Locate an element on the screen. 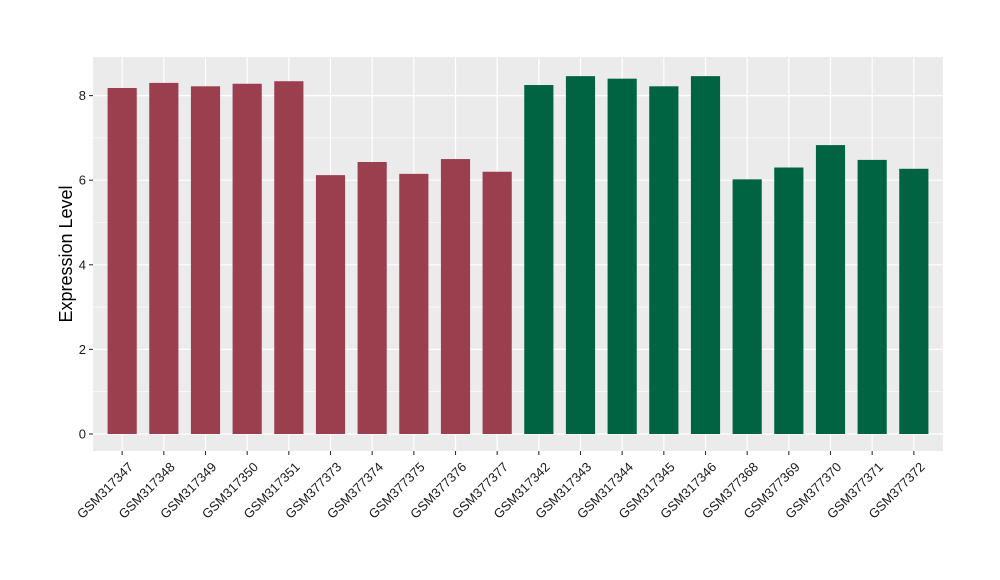 The width and height of the screenshot is (1000, 580). y-axis-title: Expression Level is located at coordinates (66, 253).